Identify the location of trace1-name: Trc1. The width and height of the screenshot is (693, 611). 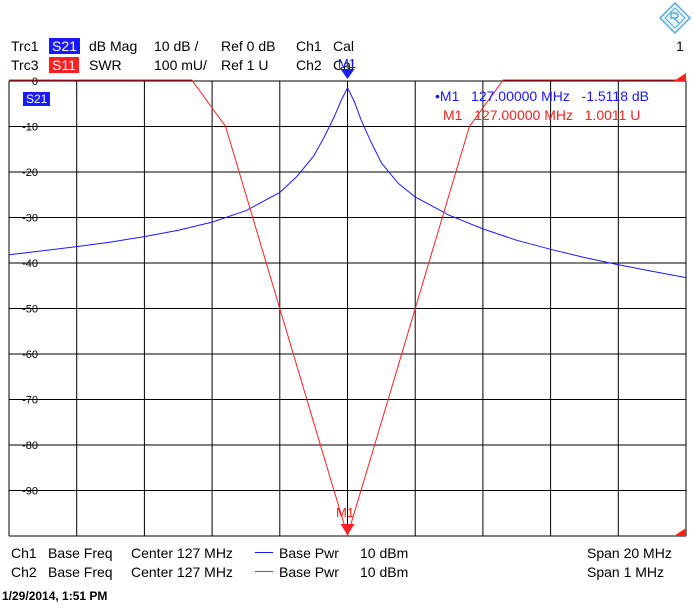
(25, 46).